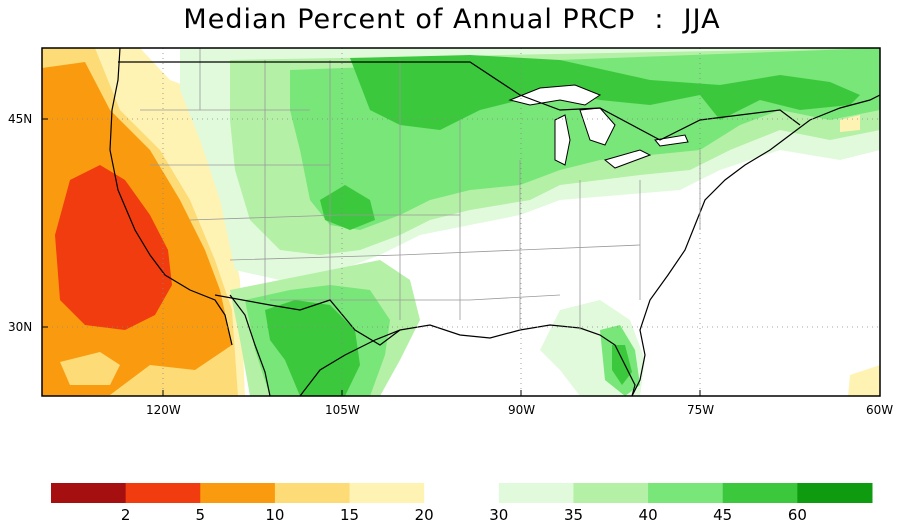 The width and height of the screenshot is (904, 530). Describe the element at coordinates (573, 515) in the screenshot. I see `colorbar-tick-label: 35` at that location.